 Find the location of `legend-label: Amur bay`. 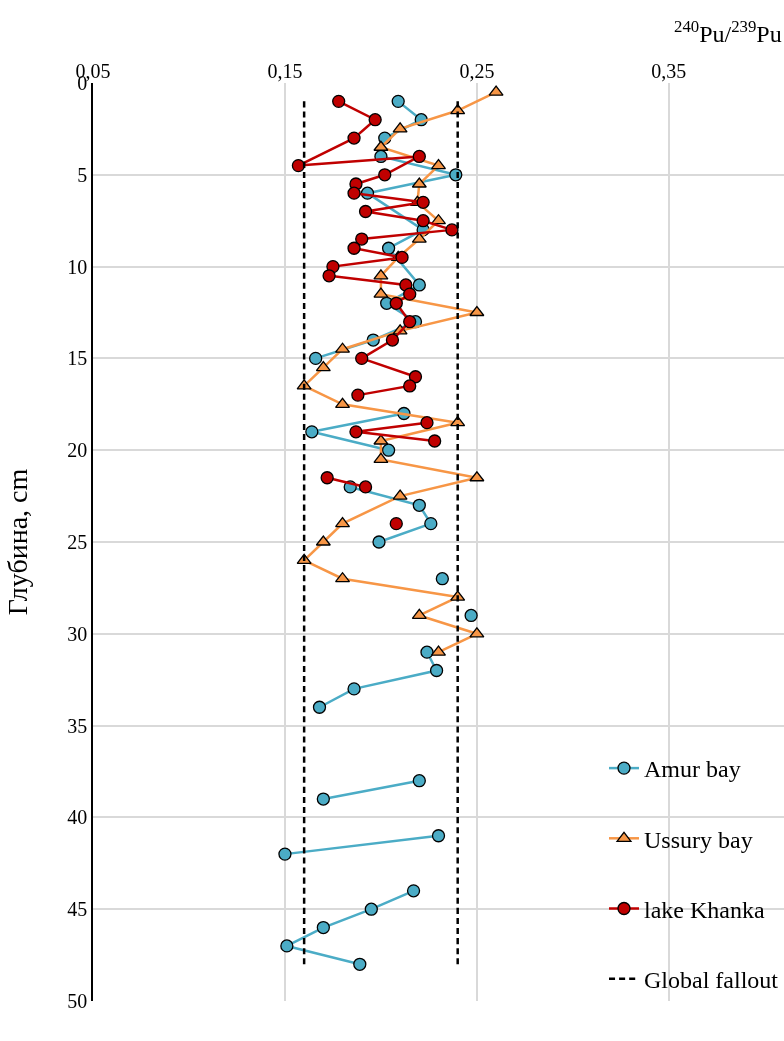

legend-label: Amur bay is located at coordinates (692, 769).